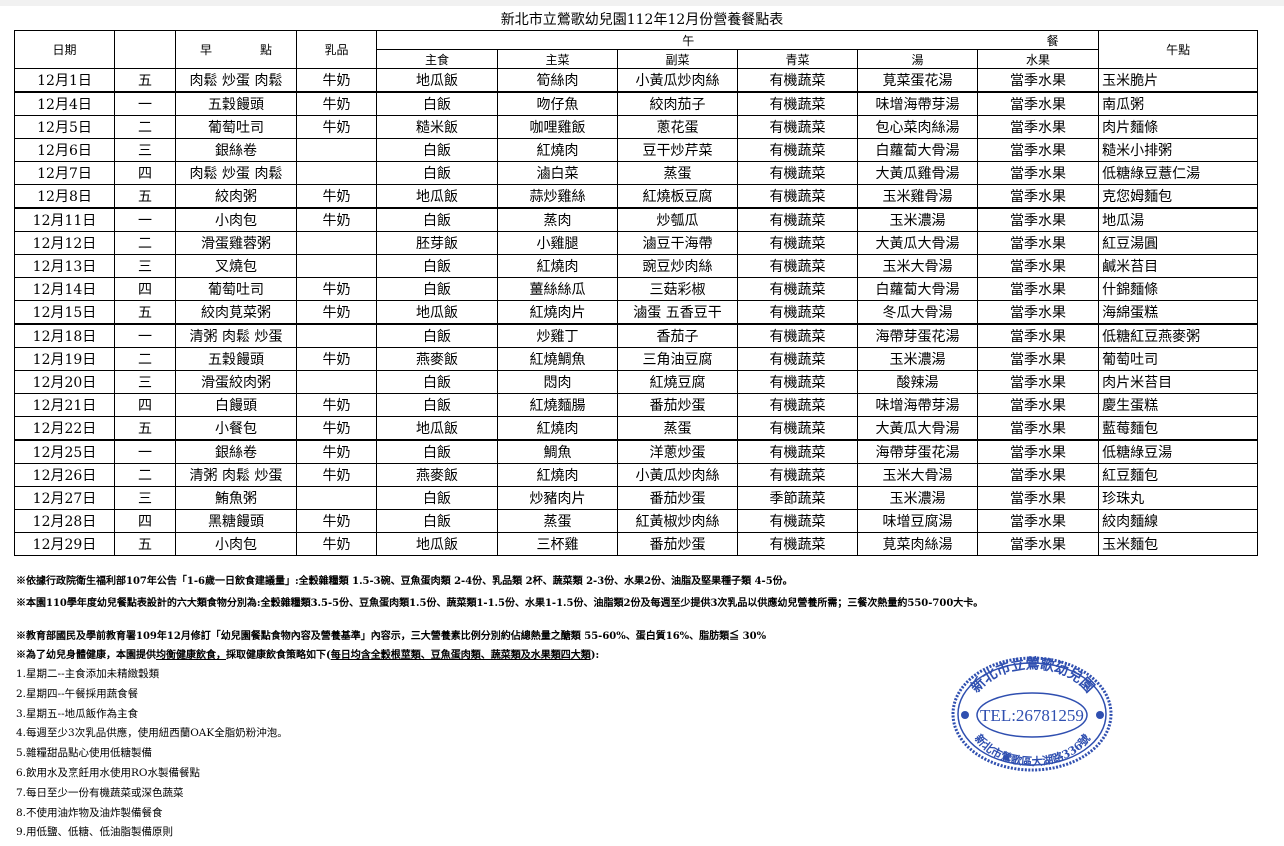 Image resolution: width=1284 pixels, height=846 pixels. What do you see at coordinates (1178, 80) in the screenshot?
I see `cell-snack: 玉米脆片` at bounding box center [1178, 80].